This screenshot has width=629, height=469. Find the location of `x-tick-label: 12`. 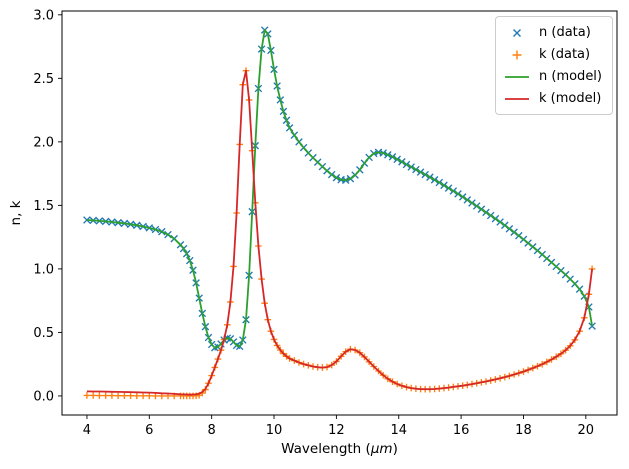

x-tick-label: 12 is located at coordinates (336, 430).